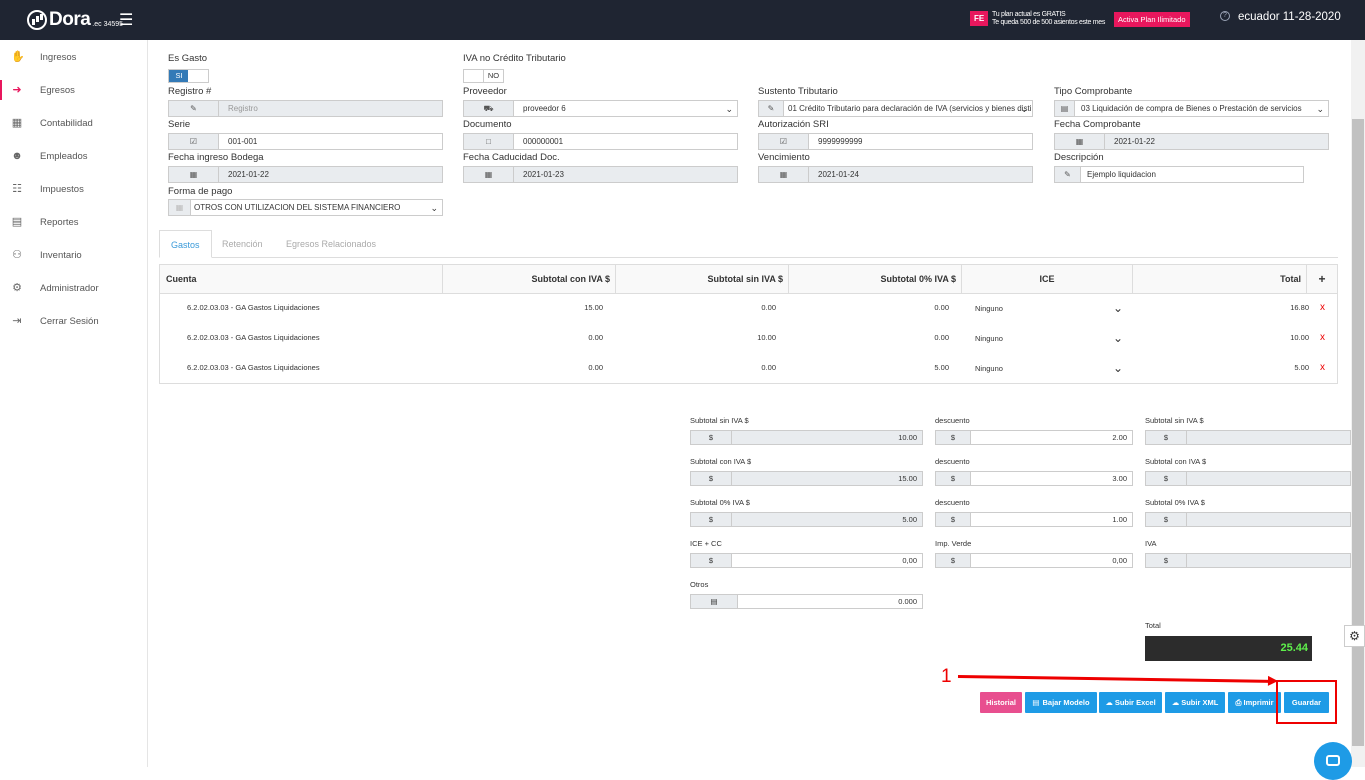 This screenshot has height=780, width=1365. What do you see at coordinates (1034, 519) in the screenshot?
I see `descuento-3-field: $1.00` at bounding box center [1034, 519].